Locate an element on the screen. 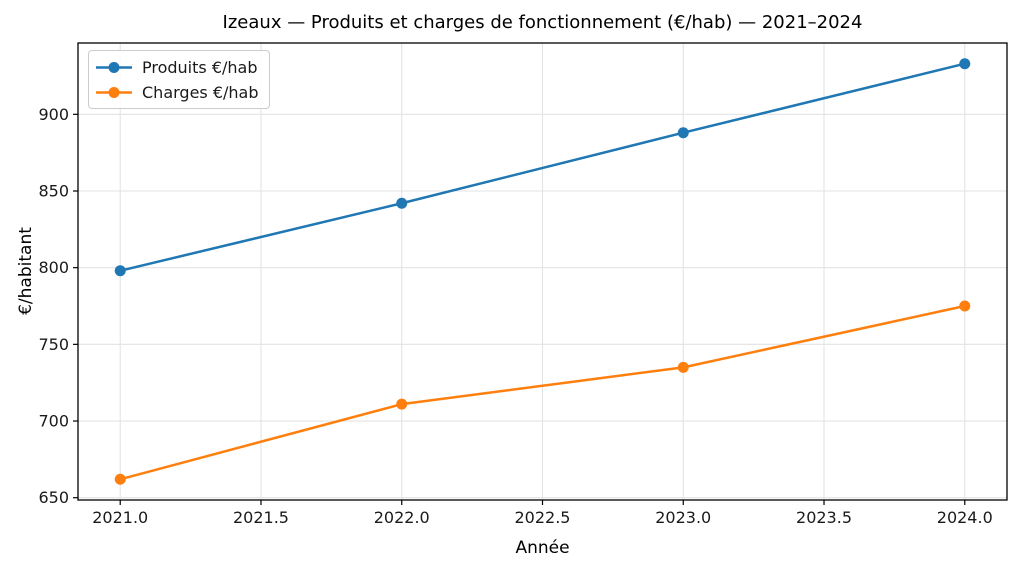  y-tick-label: 900 is located at coordinates (53, 114).